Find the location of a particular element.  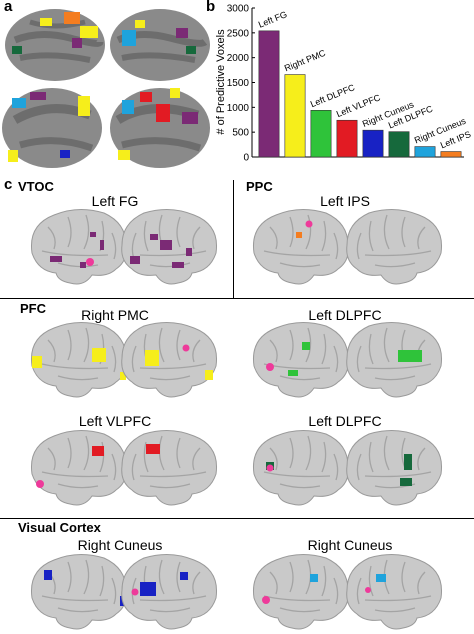

brain-left-dlpfc-1-medial is located at coordinates (394, 359).